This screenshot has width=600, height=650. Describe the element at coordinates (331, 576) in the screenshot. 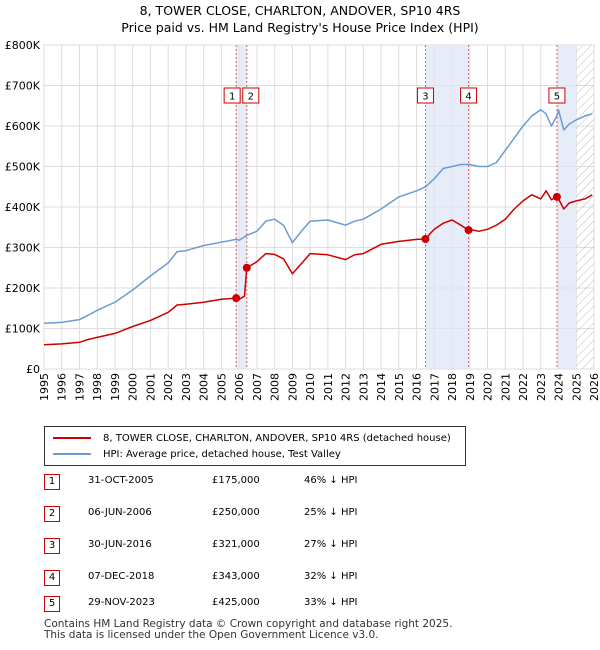

I see `sale-hpi-diff: 32% ↓ HPI` at that location.